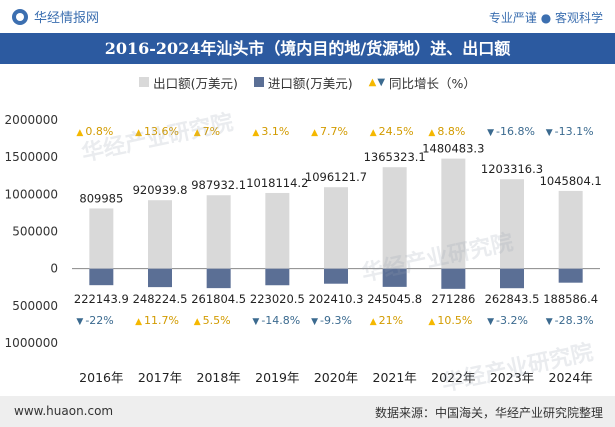  What do you see at coordinates (258, 82) in the screenshot?
I see `legend-import-swatch` at bounding box center [258, 82].